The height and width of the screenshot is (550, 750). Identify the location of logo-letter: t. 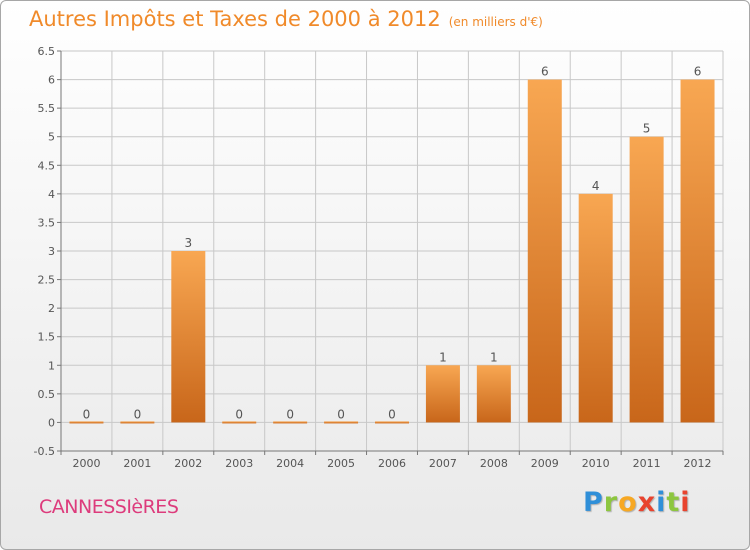
(673, 502).